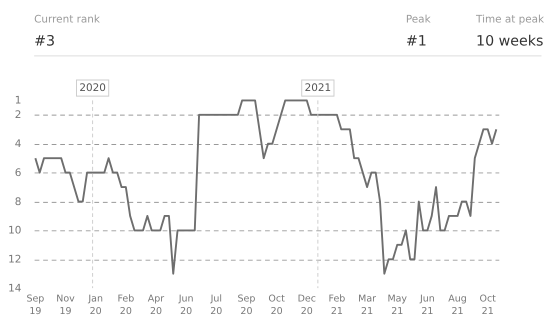  Describe the element at coordinates (18, 202) in the screenshot. I see `y-tick-label: 8` at that location.